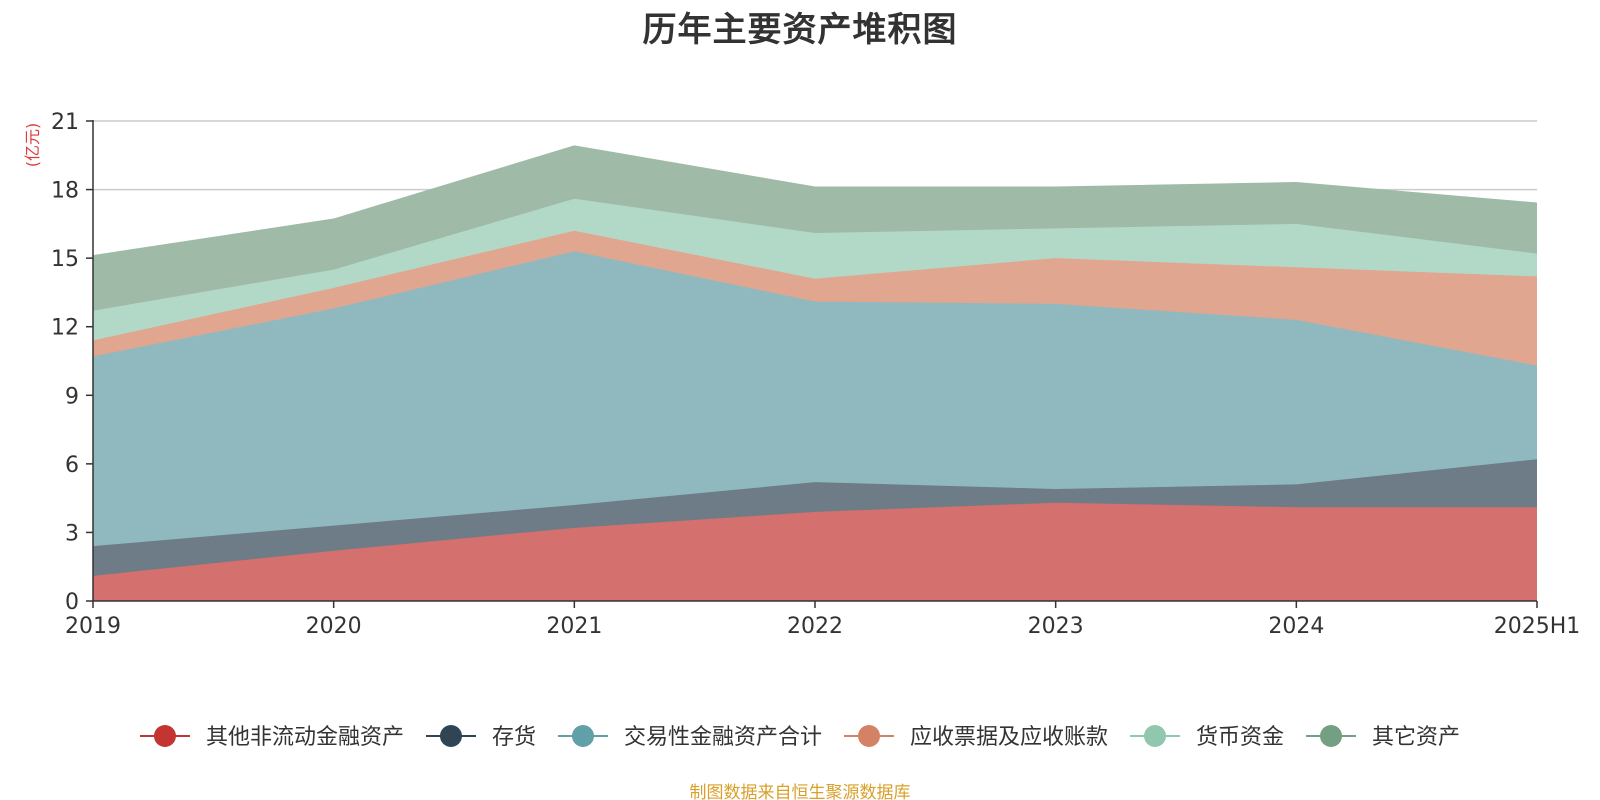  I want to click on x-tick-label: 2020, so click(334, 626).